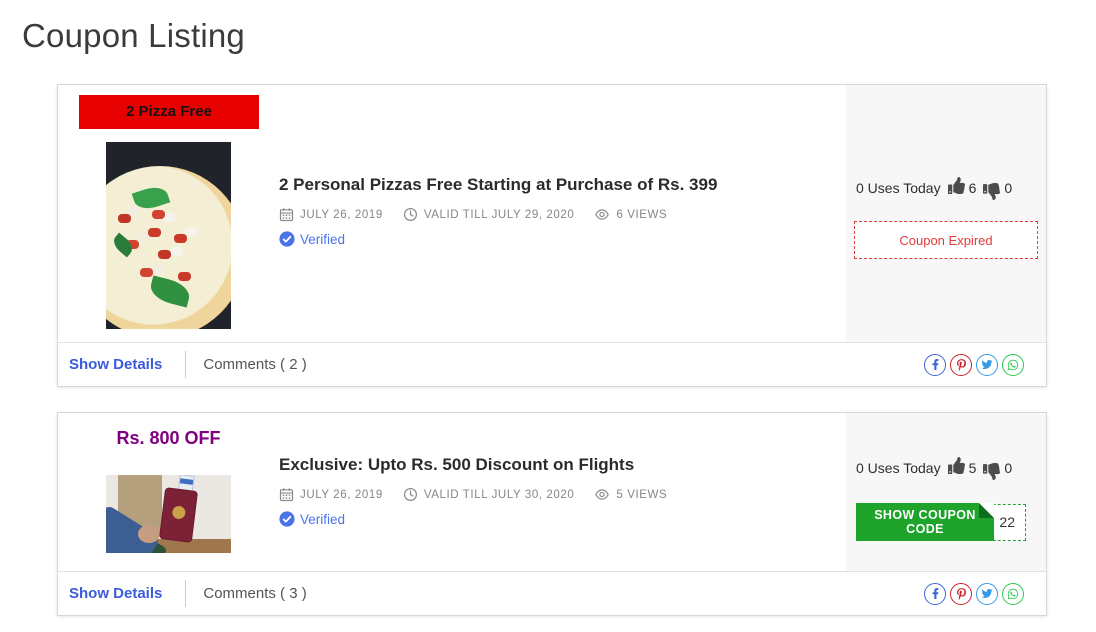  I want to click on coupon-image-travel, so click(168, 514).